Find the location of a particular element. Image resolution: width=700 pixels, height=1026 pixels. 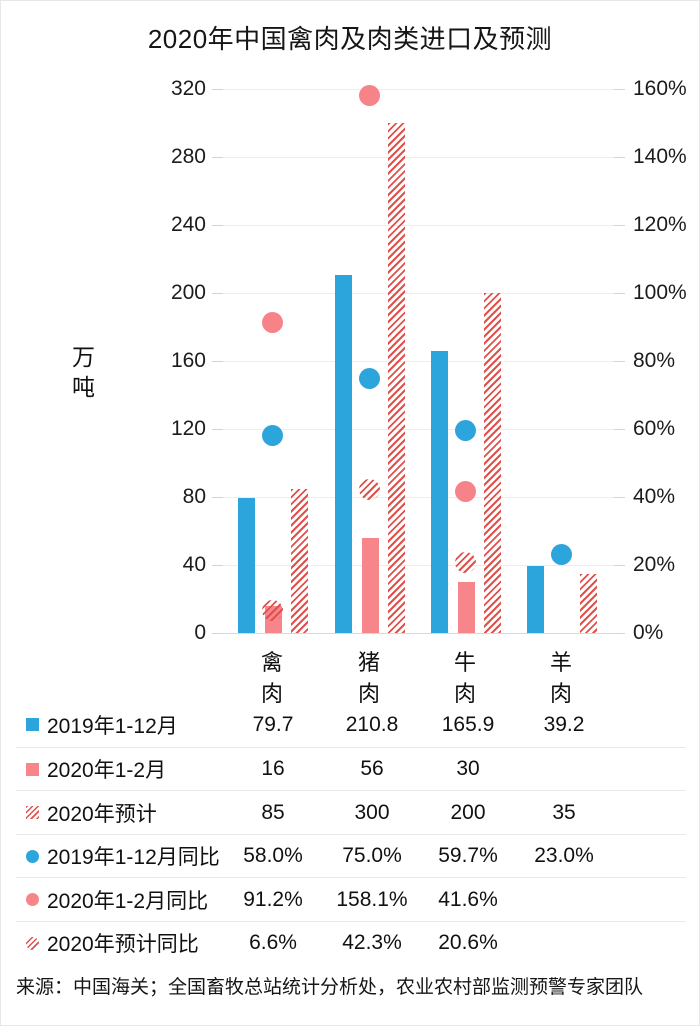

value-cell: 210.8 is located at coordinates (372, 724).